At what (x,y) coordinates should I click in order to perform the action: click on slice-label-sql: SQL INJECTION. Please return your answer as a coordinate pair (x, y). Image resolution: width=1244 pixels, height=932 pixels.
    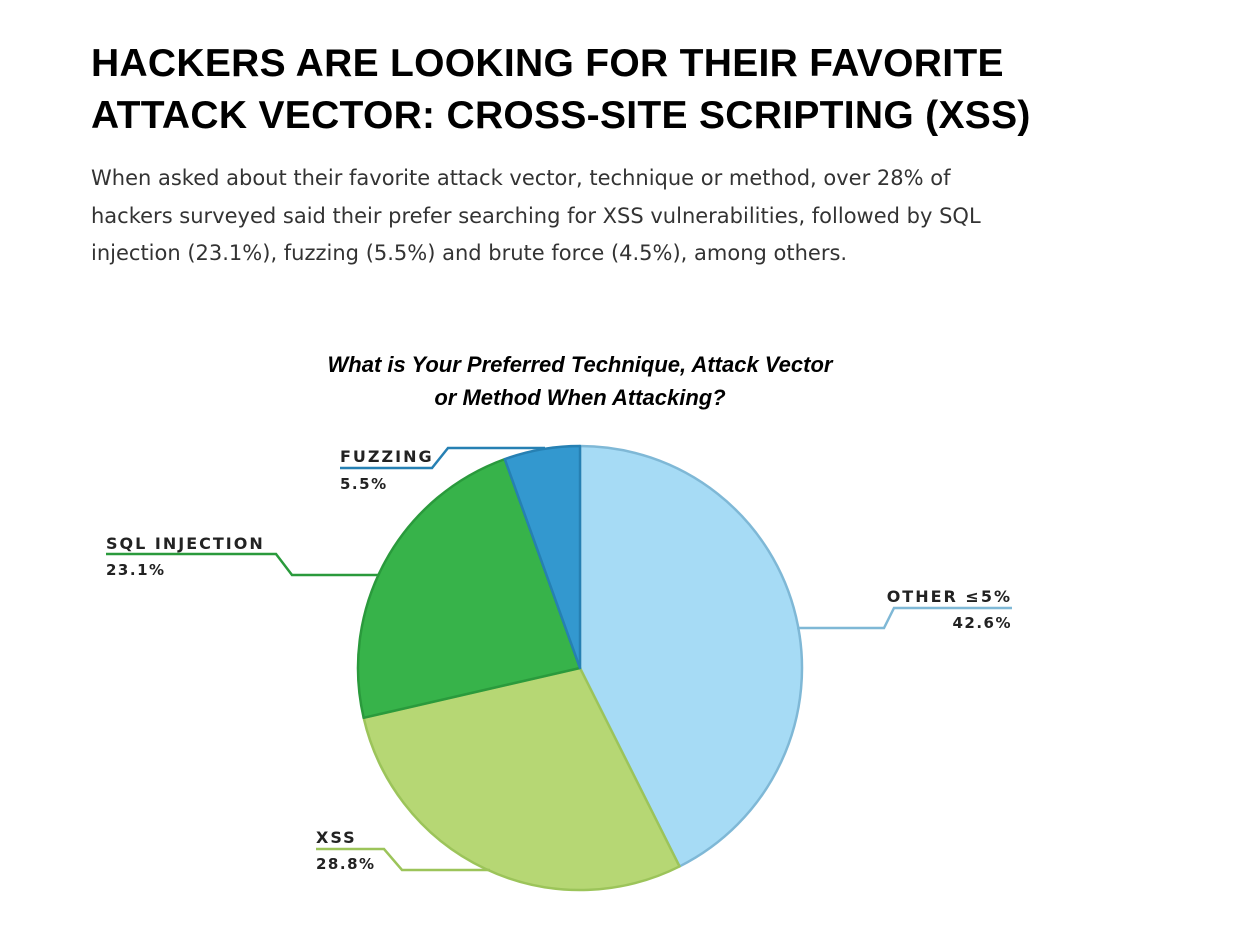
    Looking at the image, I should click on (185, 543).